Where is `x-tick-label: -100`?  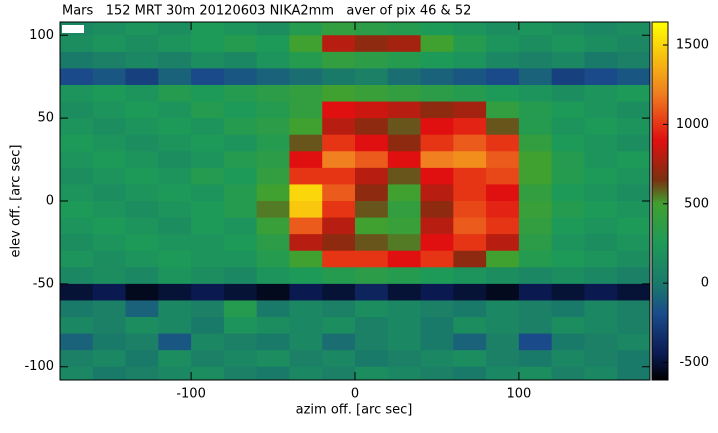 x-tick-label: -100 is located at coordinates (191, 394).